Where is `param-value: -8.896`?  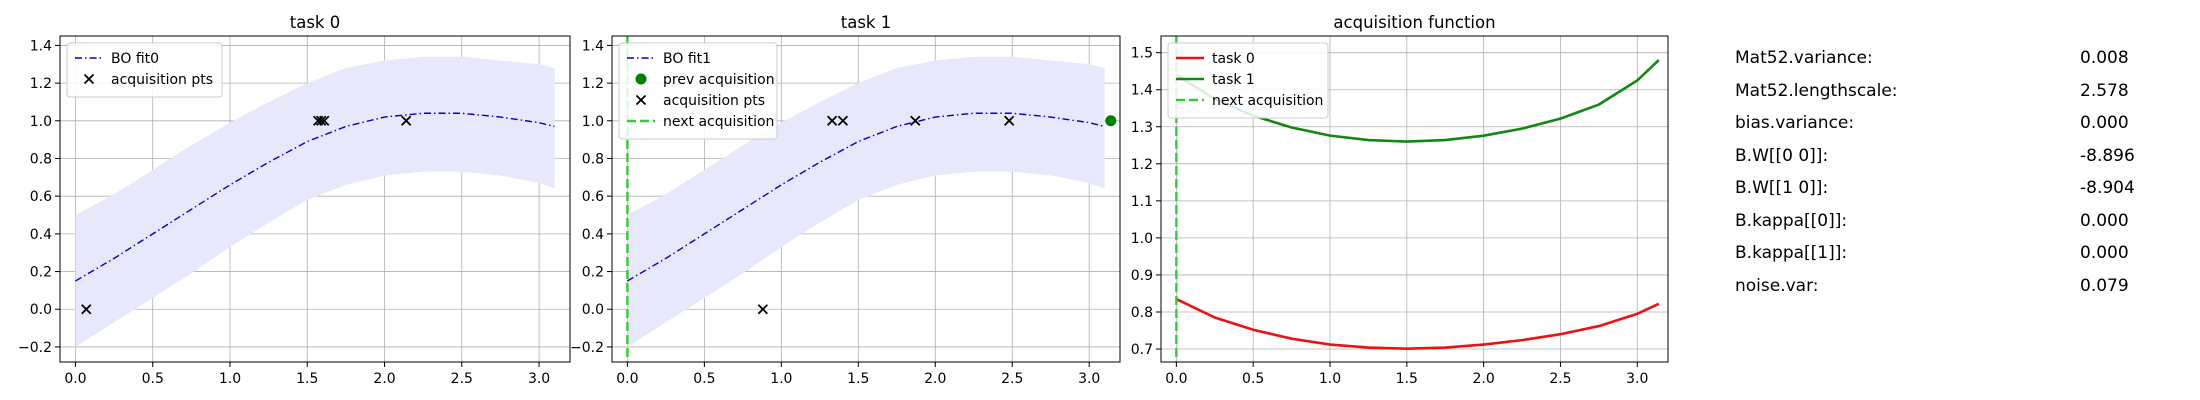
param-value: -8.896 is located at coordinates (2107, 155).